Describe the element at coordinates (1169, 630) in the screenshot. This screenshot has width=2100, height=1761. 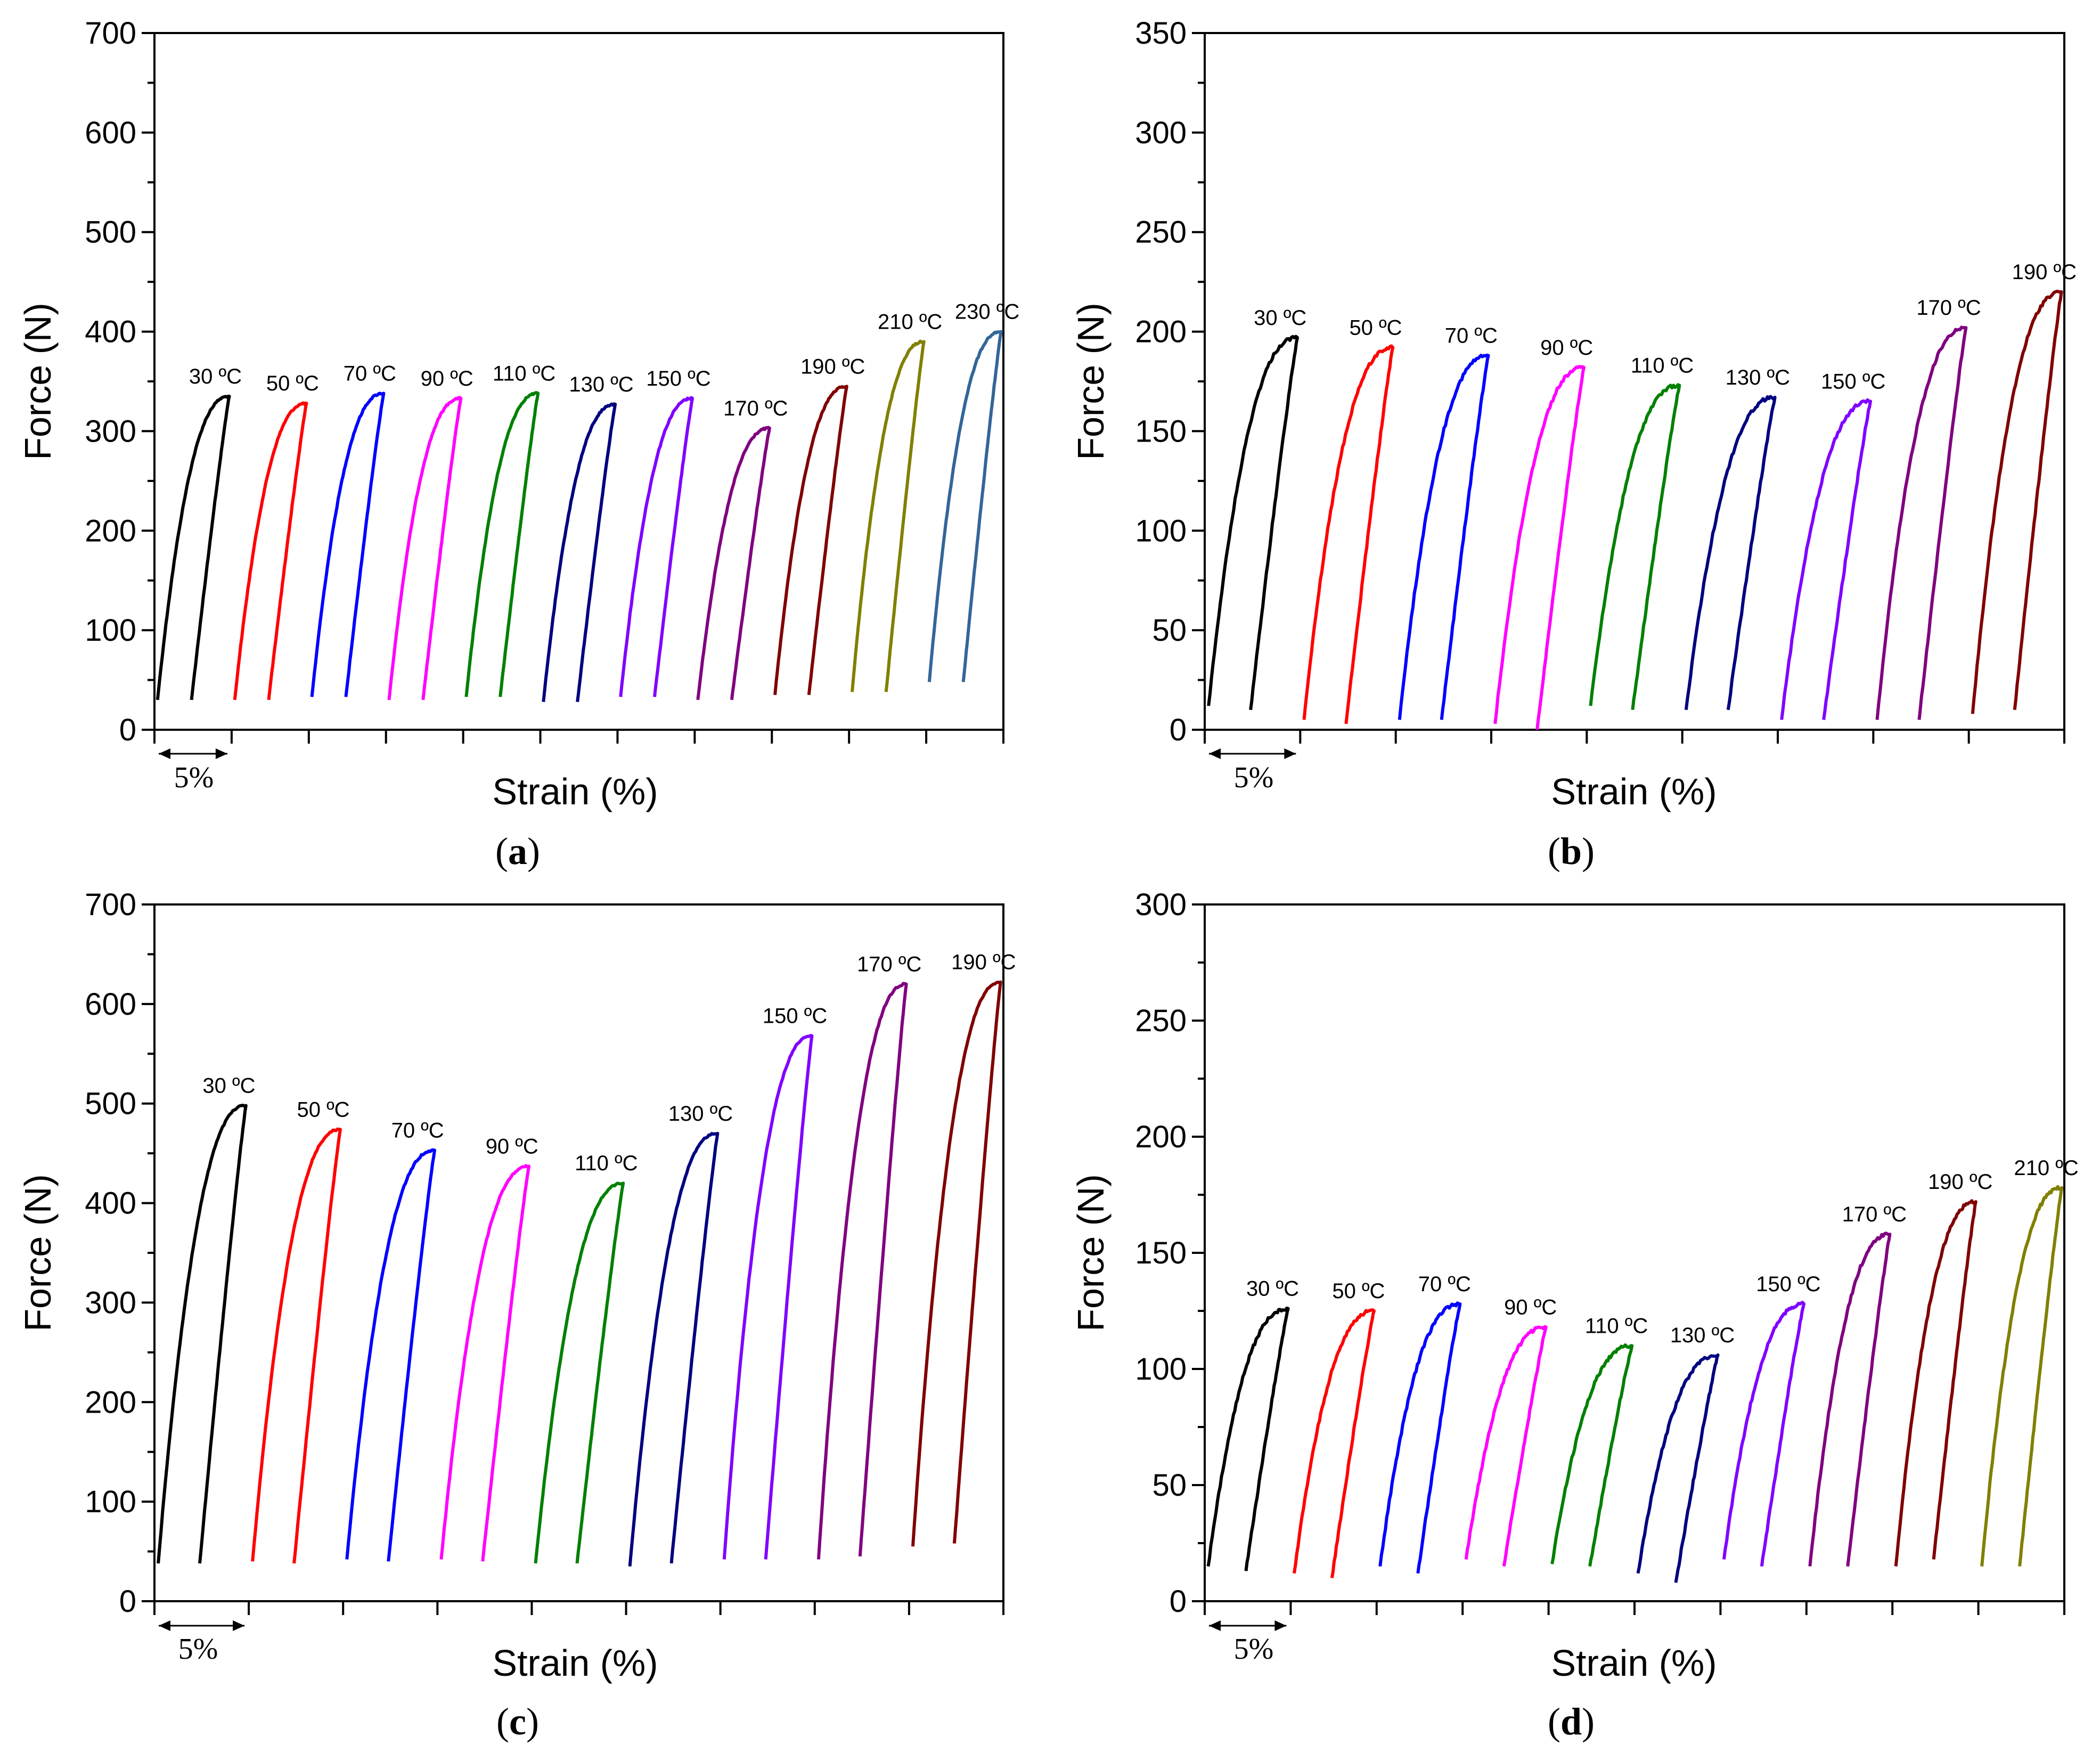
I see `y-tick-label: 50` at that location.